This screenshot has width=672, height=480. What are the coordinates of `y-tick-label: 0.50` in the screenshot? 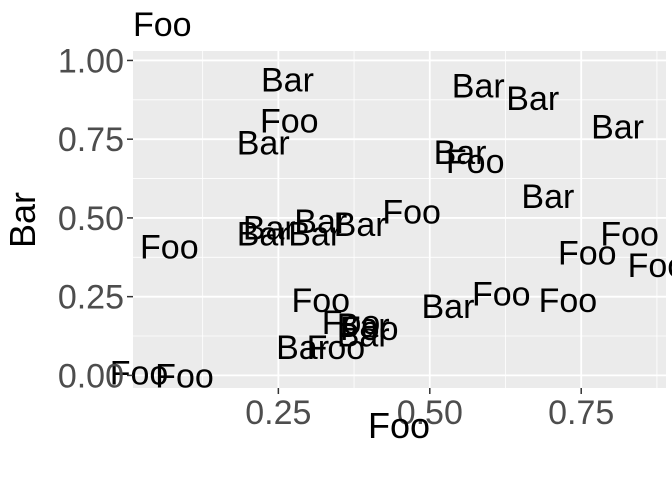 It's located at (91, 219).